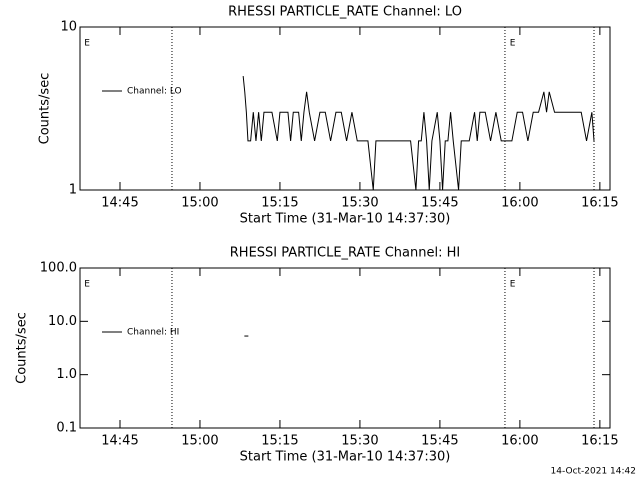  I want to click on chart-title: RHESSI PARTICLE_RATE Channel: LO, so click(345, 12).